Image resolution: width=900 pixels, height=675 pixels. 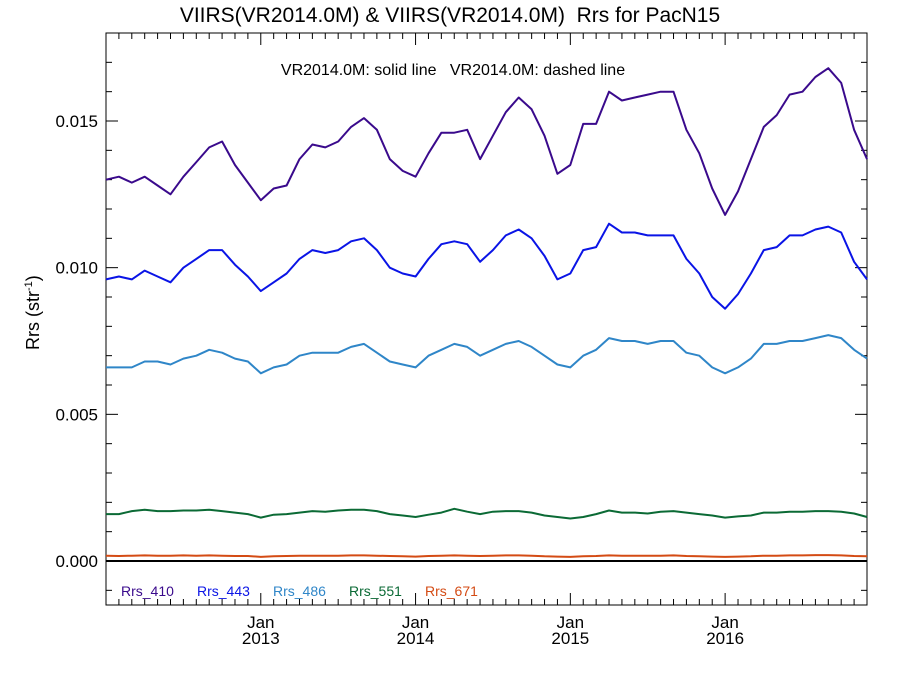 What do you see at coordinates (375, 591) in the screenshot?
I see `legend-entry-rrs-551: Rrs_551` at bounding box center [375, 591].